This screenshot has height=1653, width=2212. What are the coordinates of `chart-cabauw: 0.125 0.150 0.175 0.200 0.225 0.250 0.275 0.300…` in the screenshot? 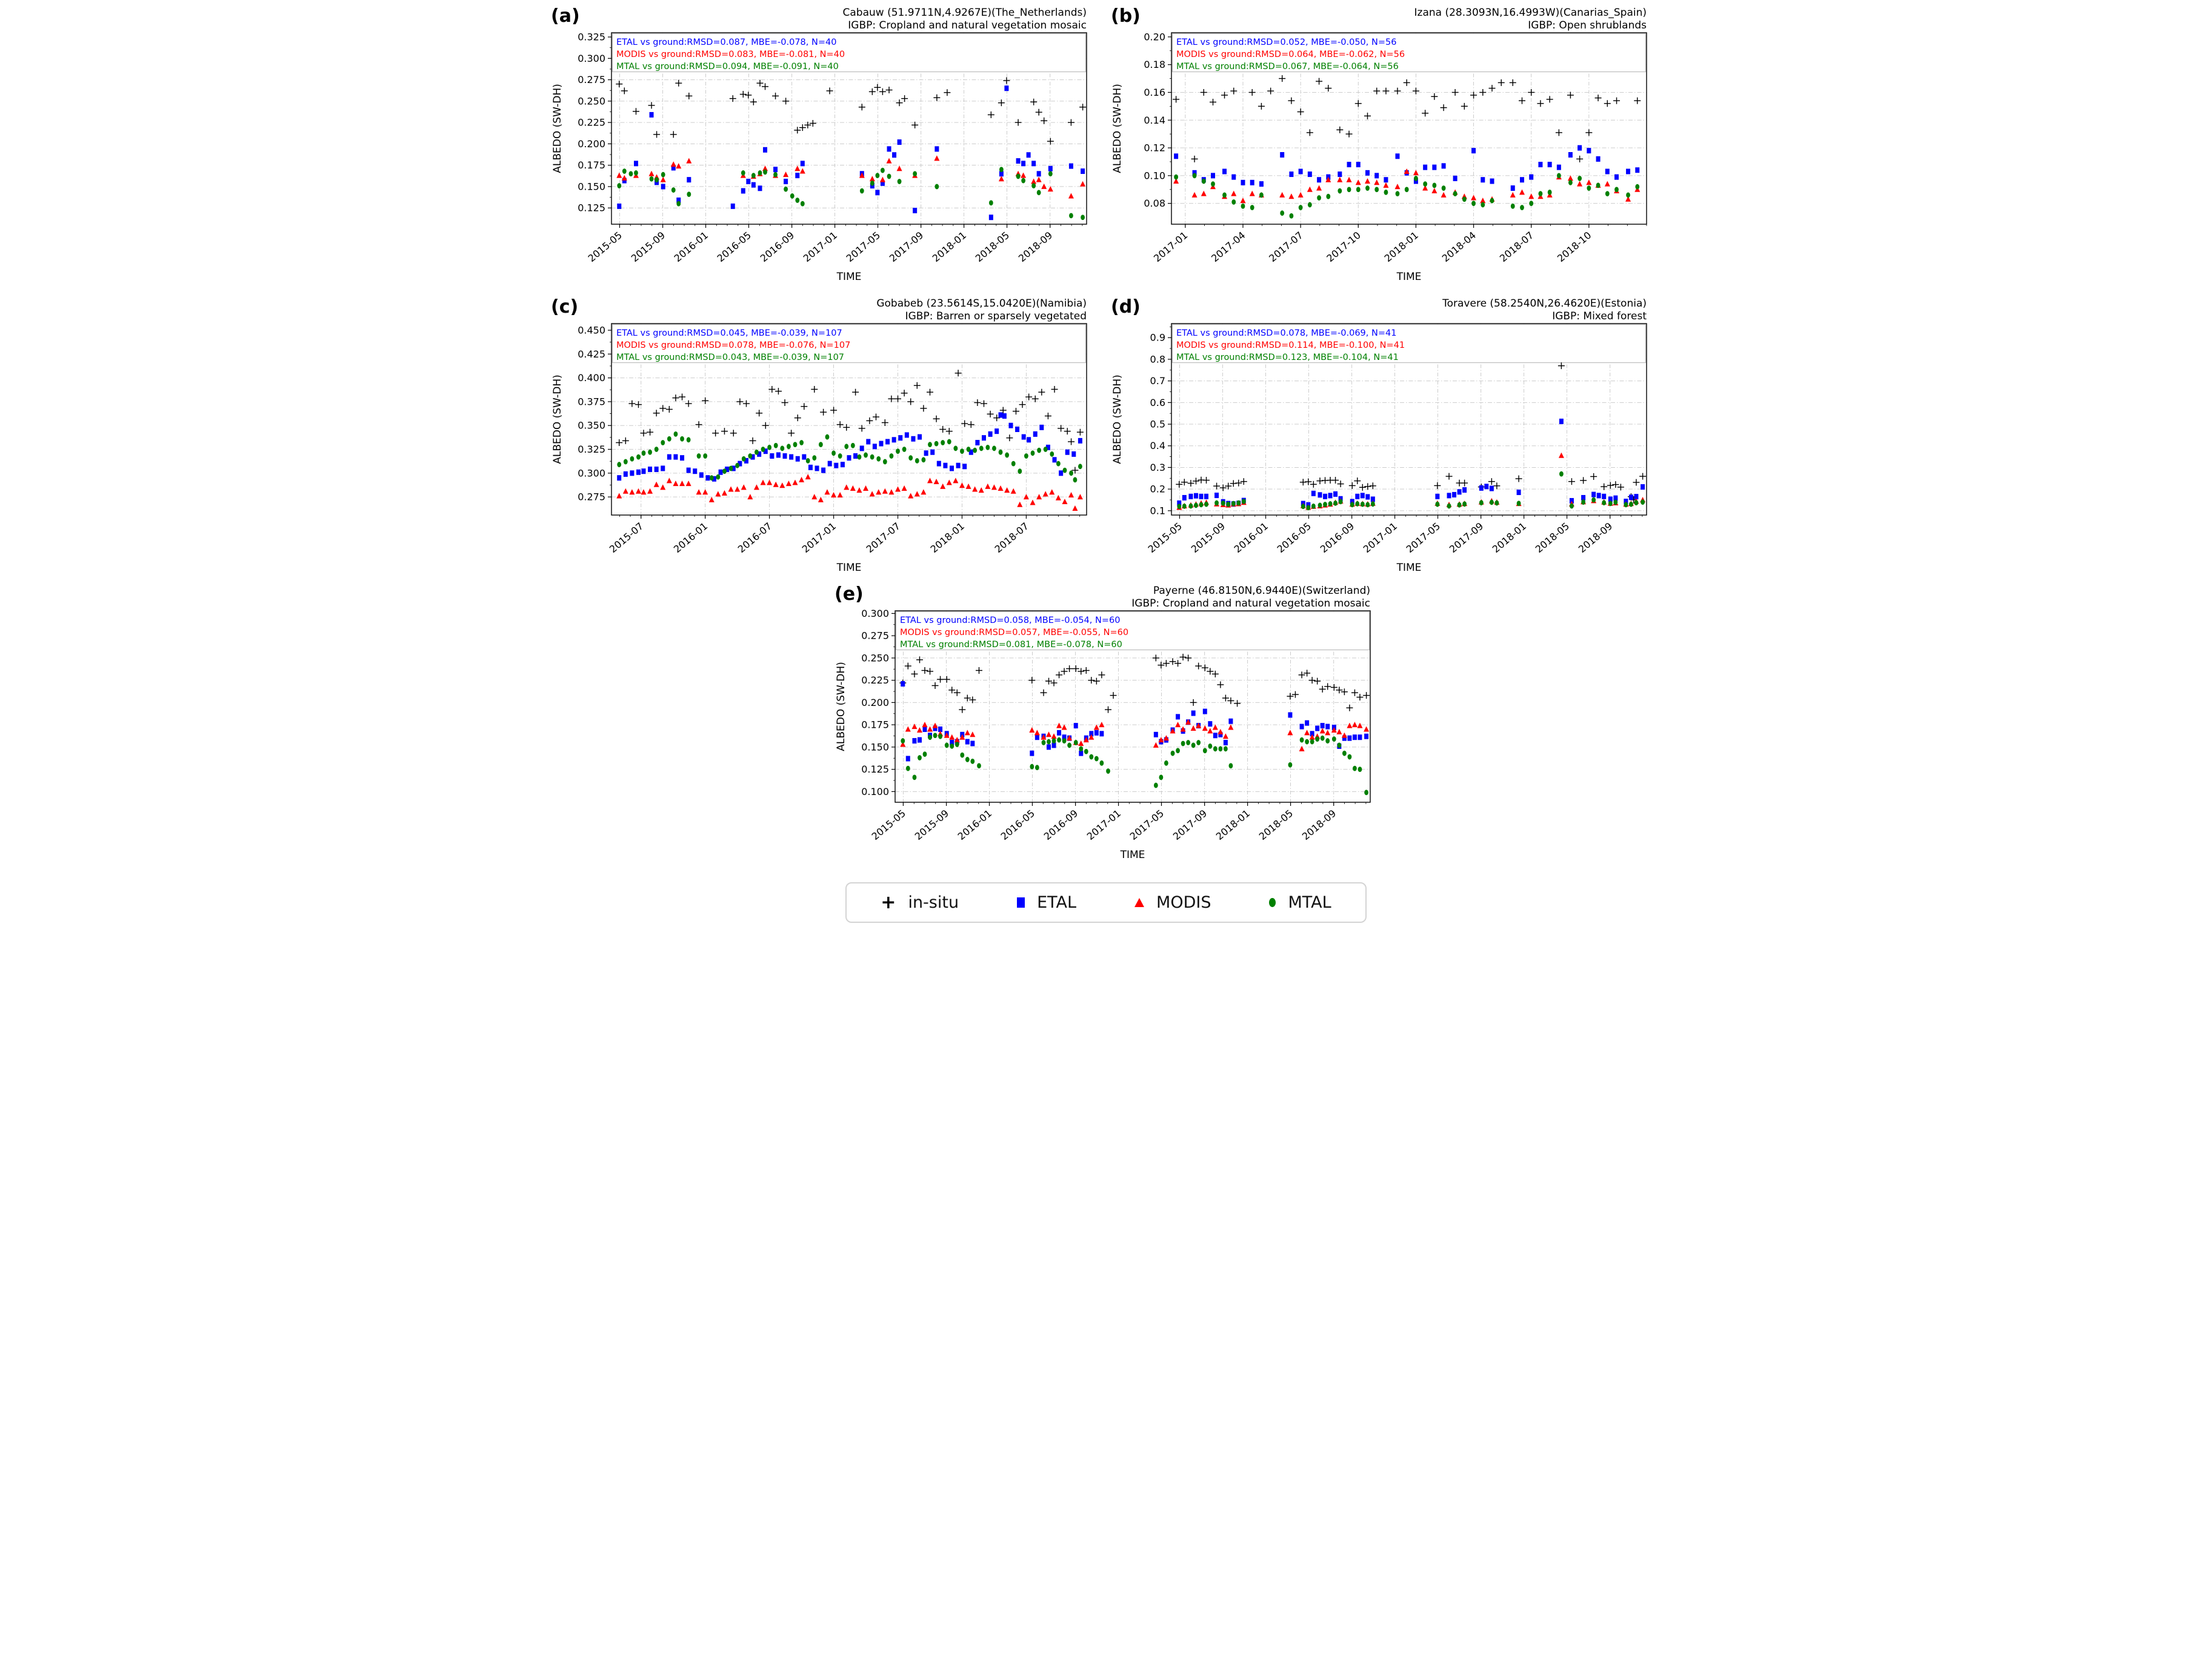 It's located at (823, 148).